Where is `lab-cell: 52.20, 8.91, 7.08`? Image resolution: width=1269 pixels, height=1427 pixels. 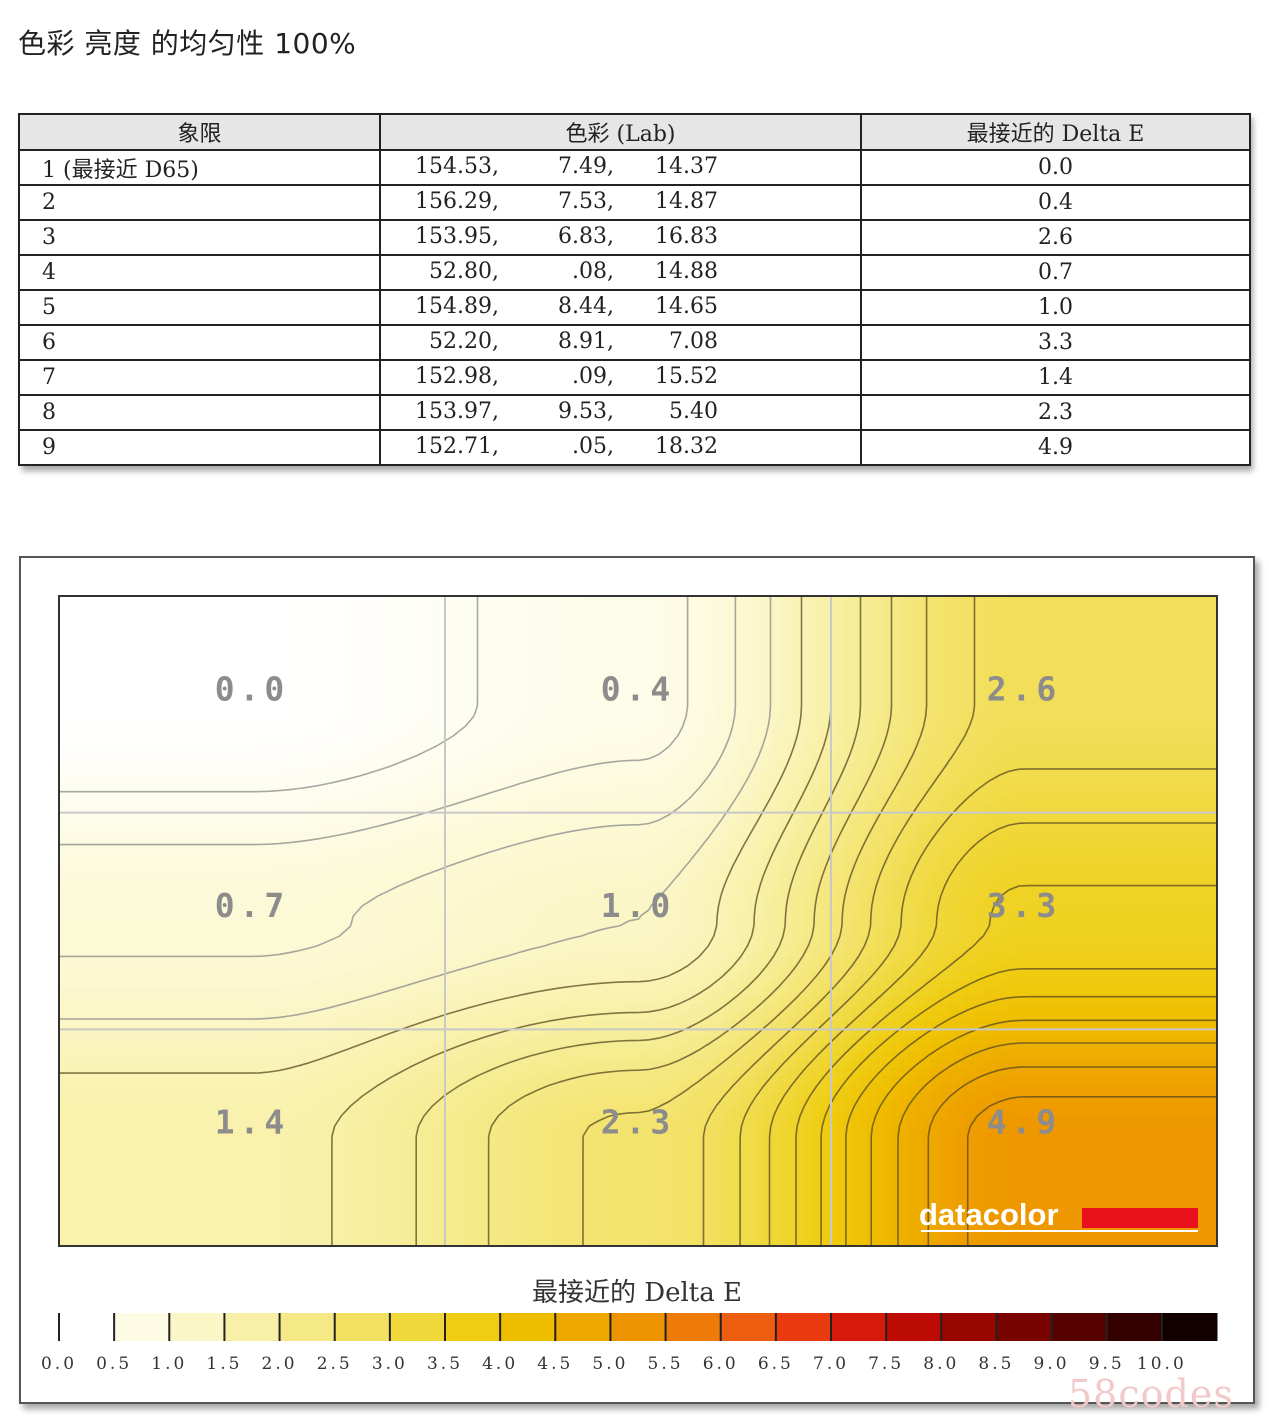 lab-cell: 52.20, 8.91, 7.08 is located at coordinates (620, 342).